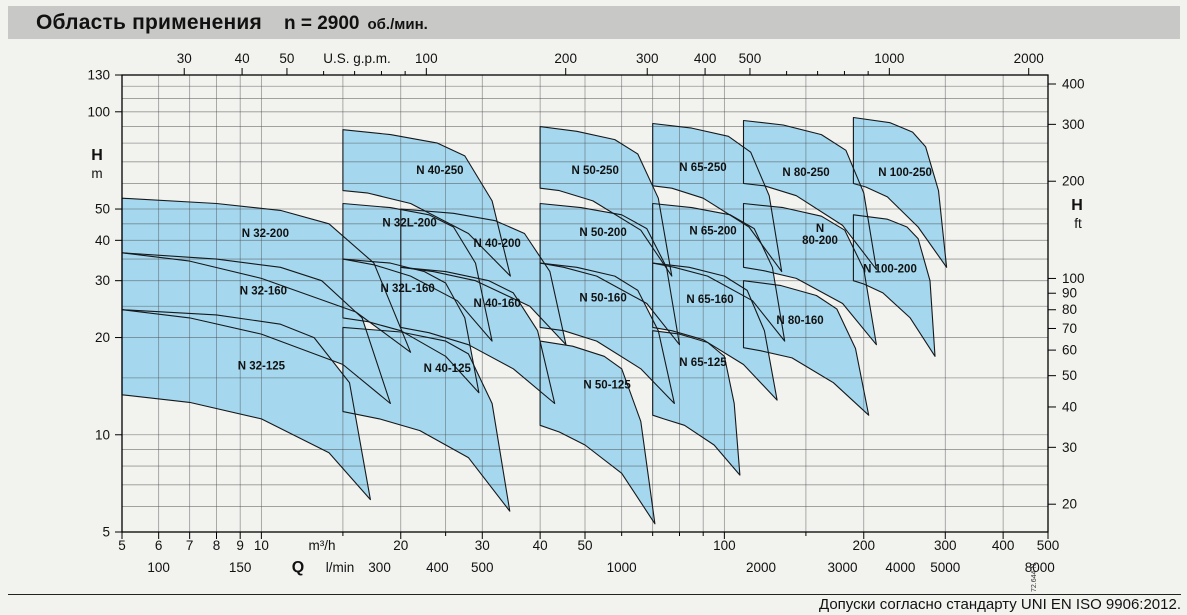 This screenshot has height=615, width=1187. What do you see at coordinates (761, 567) in the screenshot?
I see `tick-label-lmin: 2000` at bounding box center [761, 567].